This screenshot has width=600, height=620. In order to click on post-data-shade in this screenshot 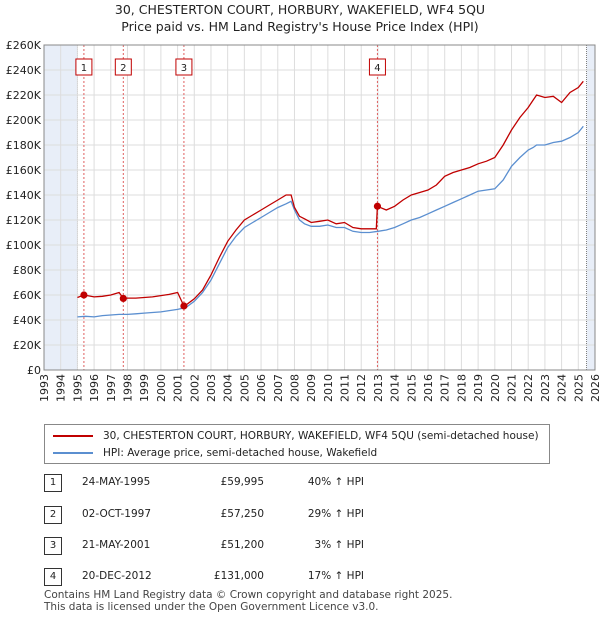, I will do `click(590, 207)`.